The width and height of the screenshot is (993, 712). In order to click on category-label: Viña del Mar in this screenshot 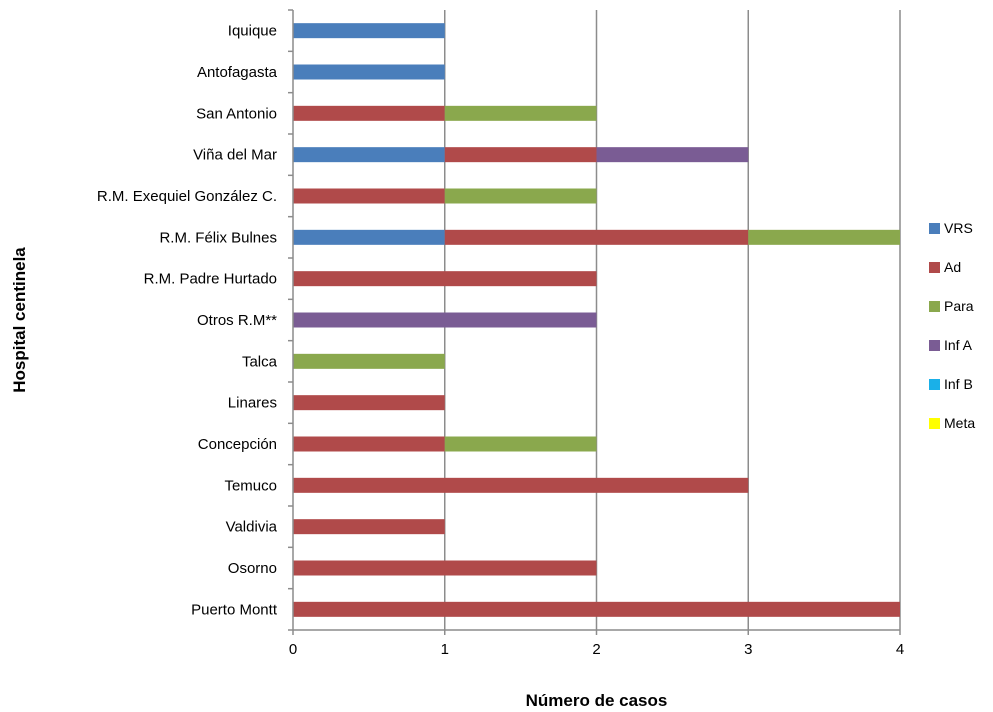, I will do `click(235, 155)`.